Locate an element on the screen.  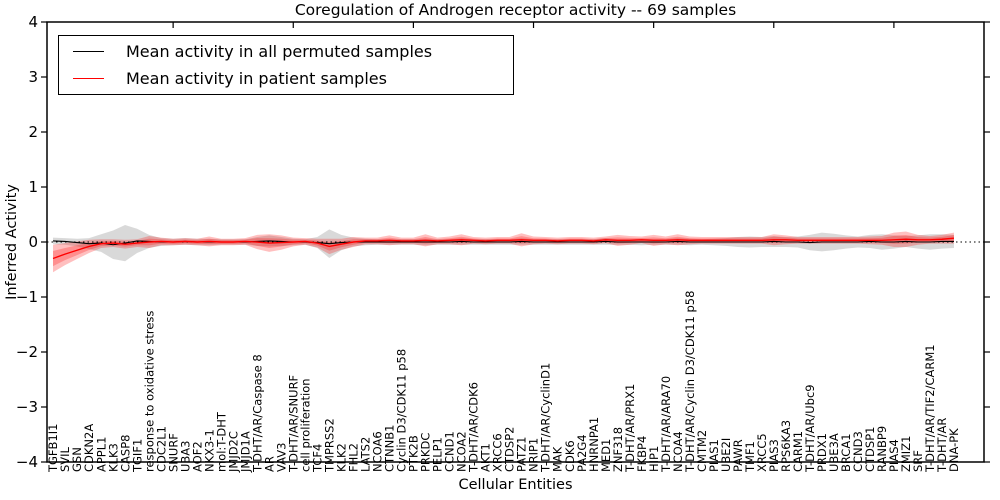
x-tick-label: CDKN2A is located at coordinates (89, 448).